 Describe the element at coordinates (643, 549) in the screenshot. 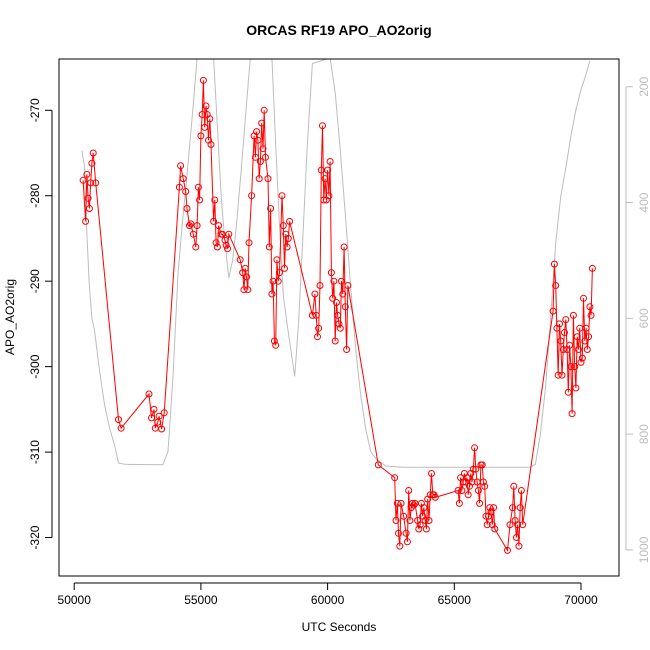

I see `right-tick-label: 1000` at that location.